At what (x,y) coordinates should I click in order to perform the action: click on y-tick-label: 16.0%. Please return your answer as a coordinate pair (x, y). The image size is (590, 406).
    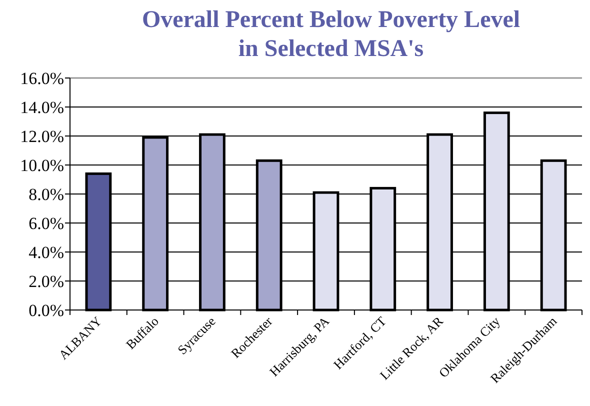
    Looking at the image, I should click on (42, 78).